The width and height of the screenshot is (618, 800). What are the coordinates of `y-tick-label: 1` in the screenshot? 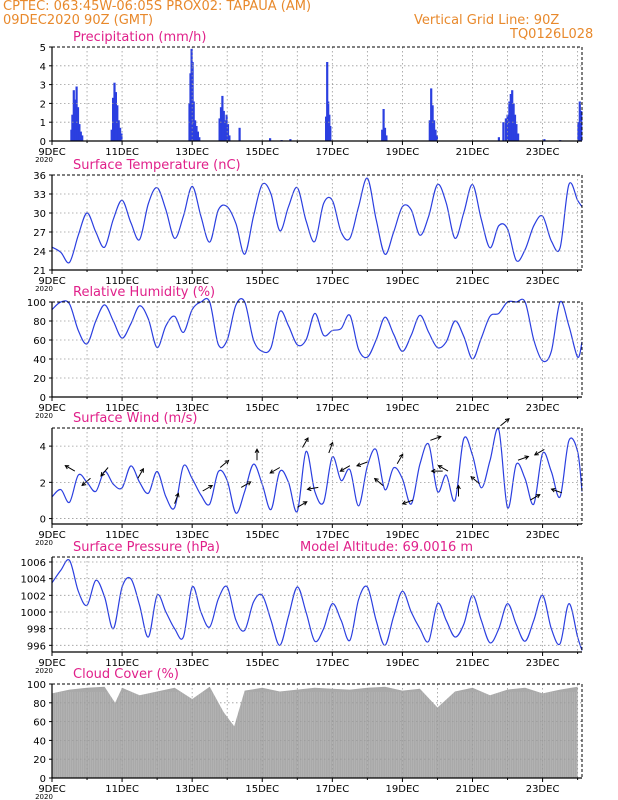 It's located at (43, 123).